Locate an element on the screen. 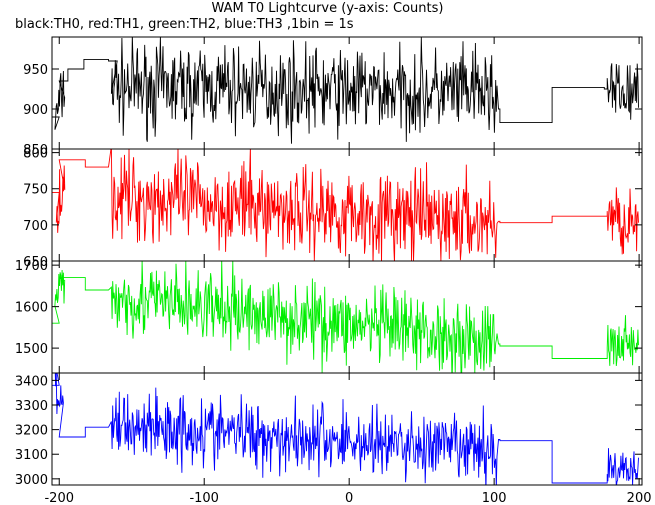 This screenshot has height=505, width=655. y-tick-label-th0: 900 is located at coordinates (35, 110).